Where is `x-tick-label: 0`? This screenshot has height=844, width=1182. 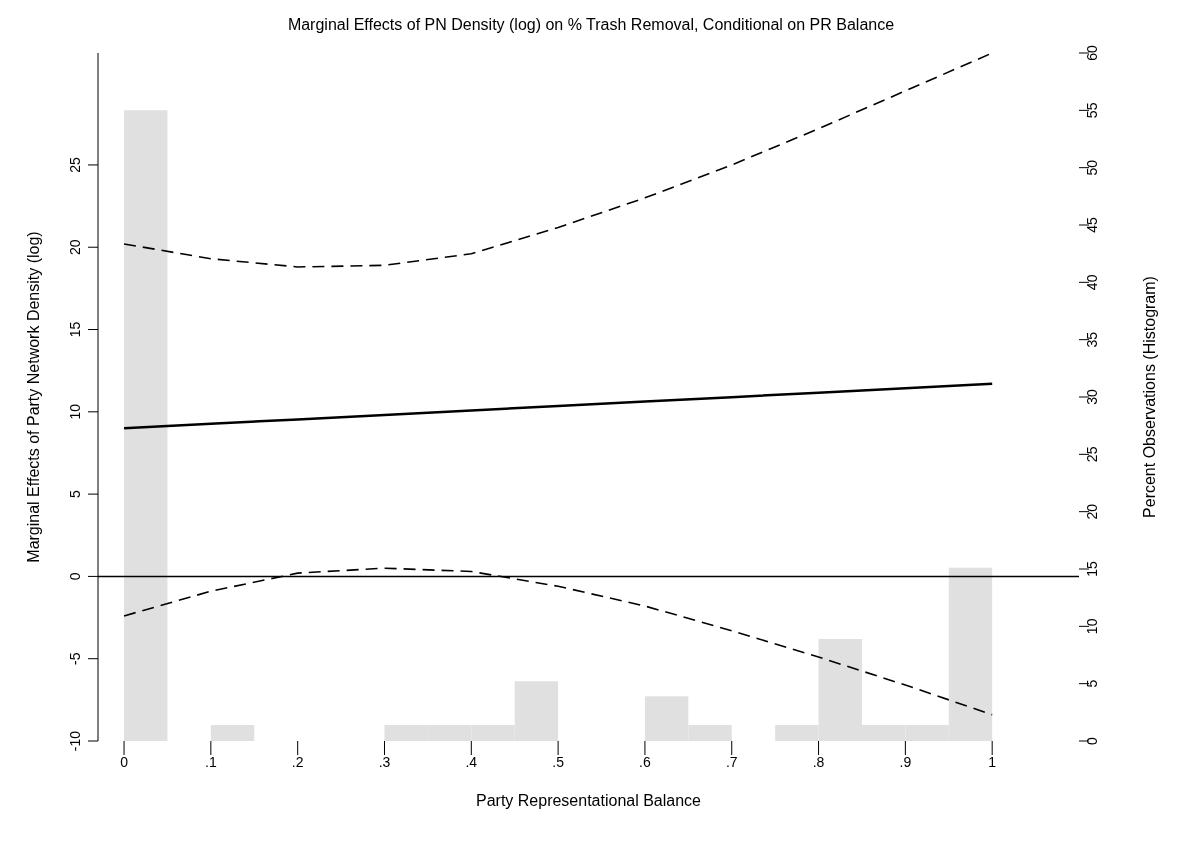
x-tick-label: 0 is located at coordinates (124, 761).